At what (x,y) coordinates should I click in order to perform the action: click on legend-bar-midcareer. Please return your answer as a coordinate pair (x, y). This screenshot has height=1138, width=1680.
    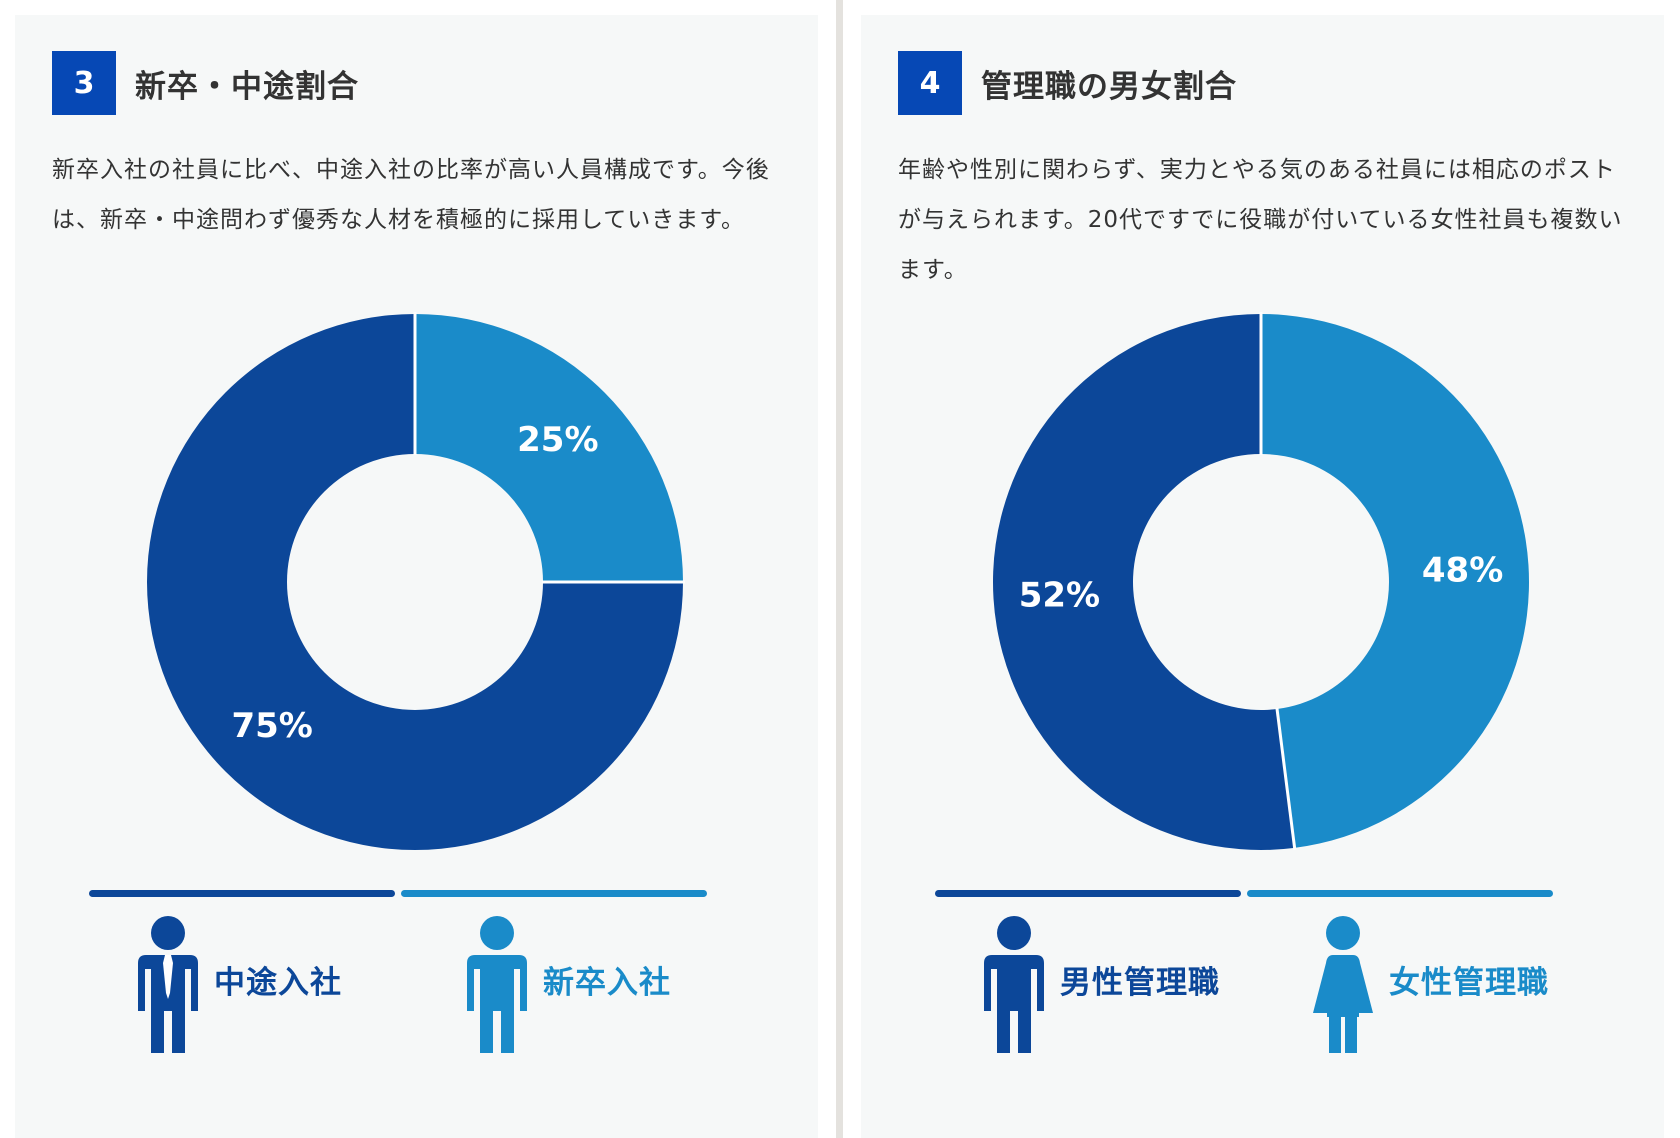
    Looking at the image, I should click on (242, 893).